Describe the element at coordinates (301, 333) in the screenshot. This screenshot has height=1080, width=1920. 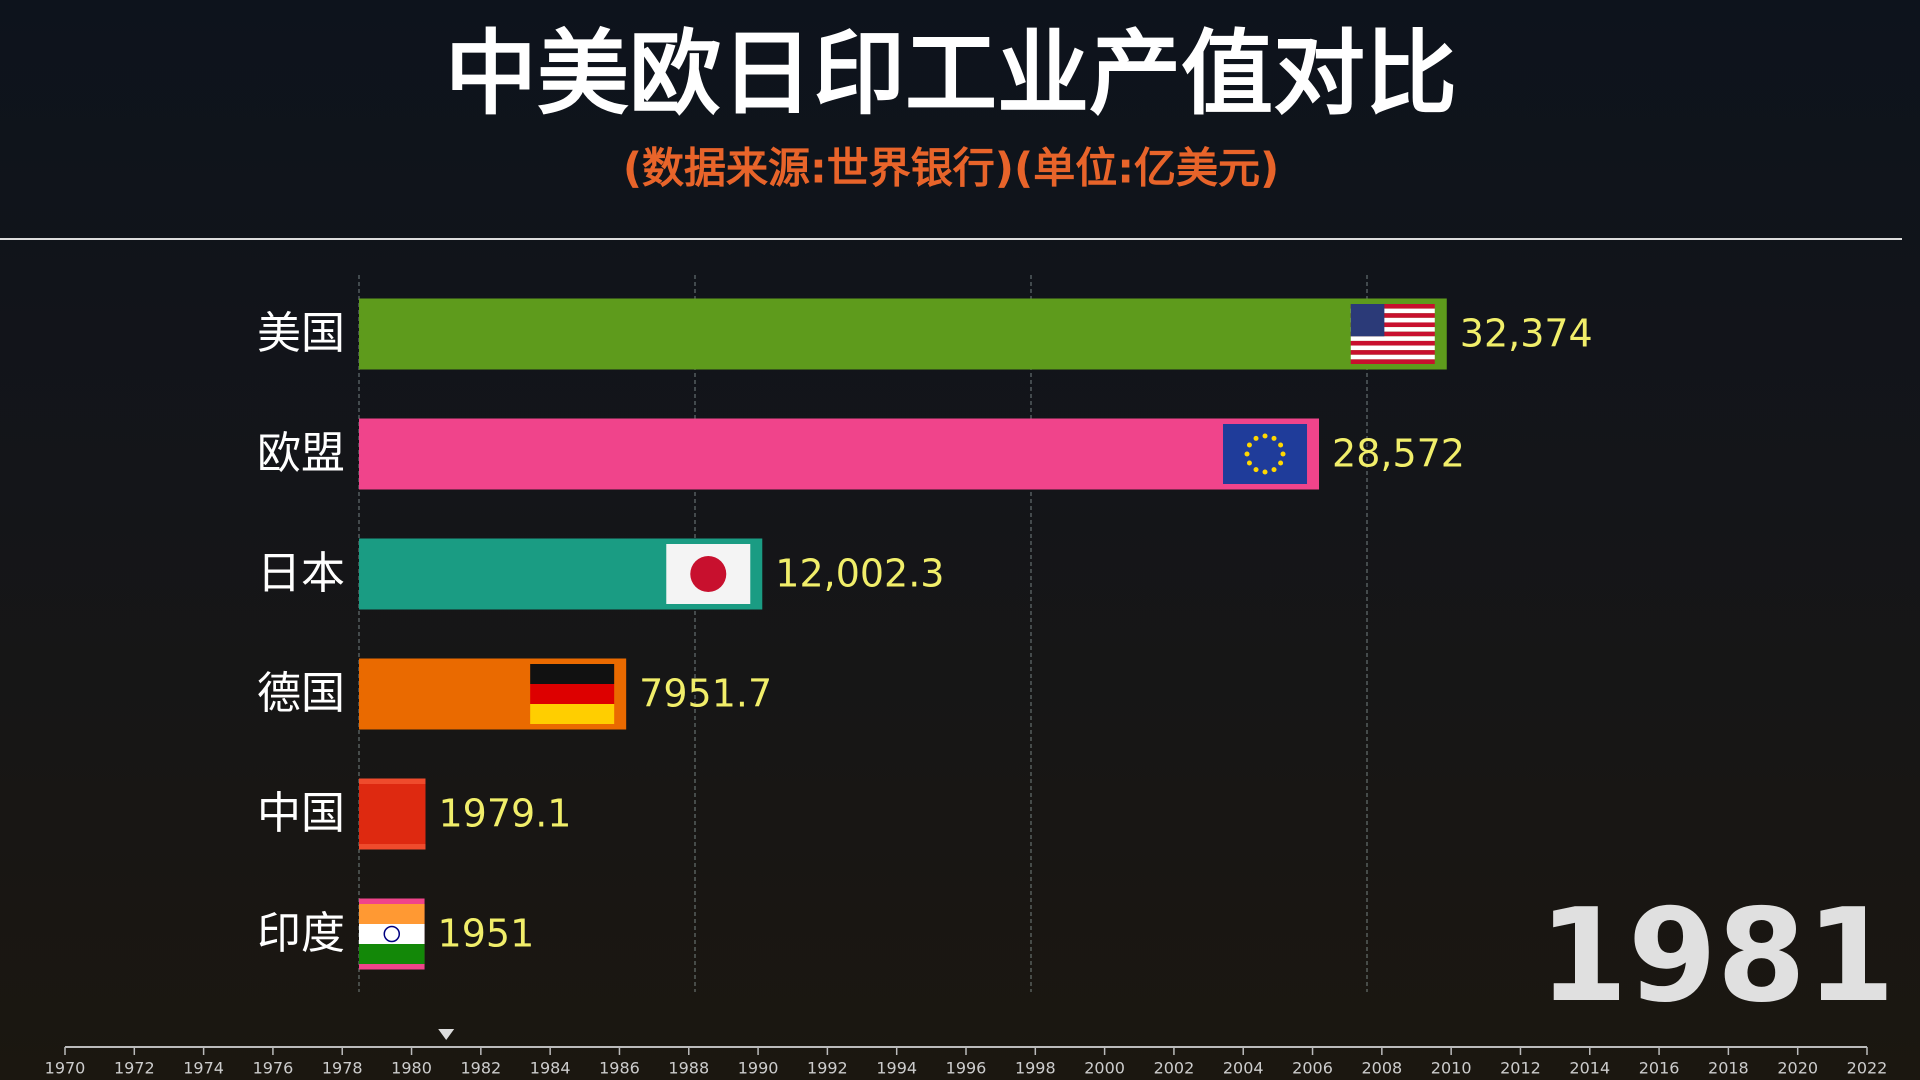
I see `category-label: 美国` at that location.